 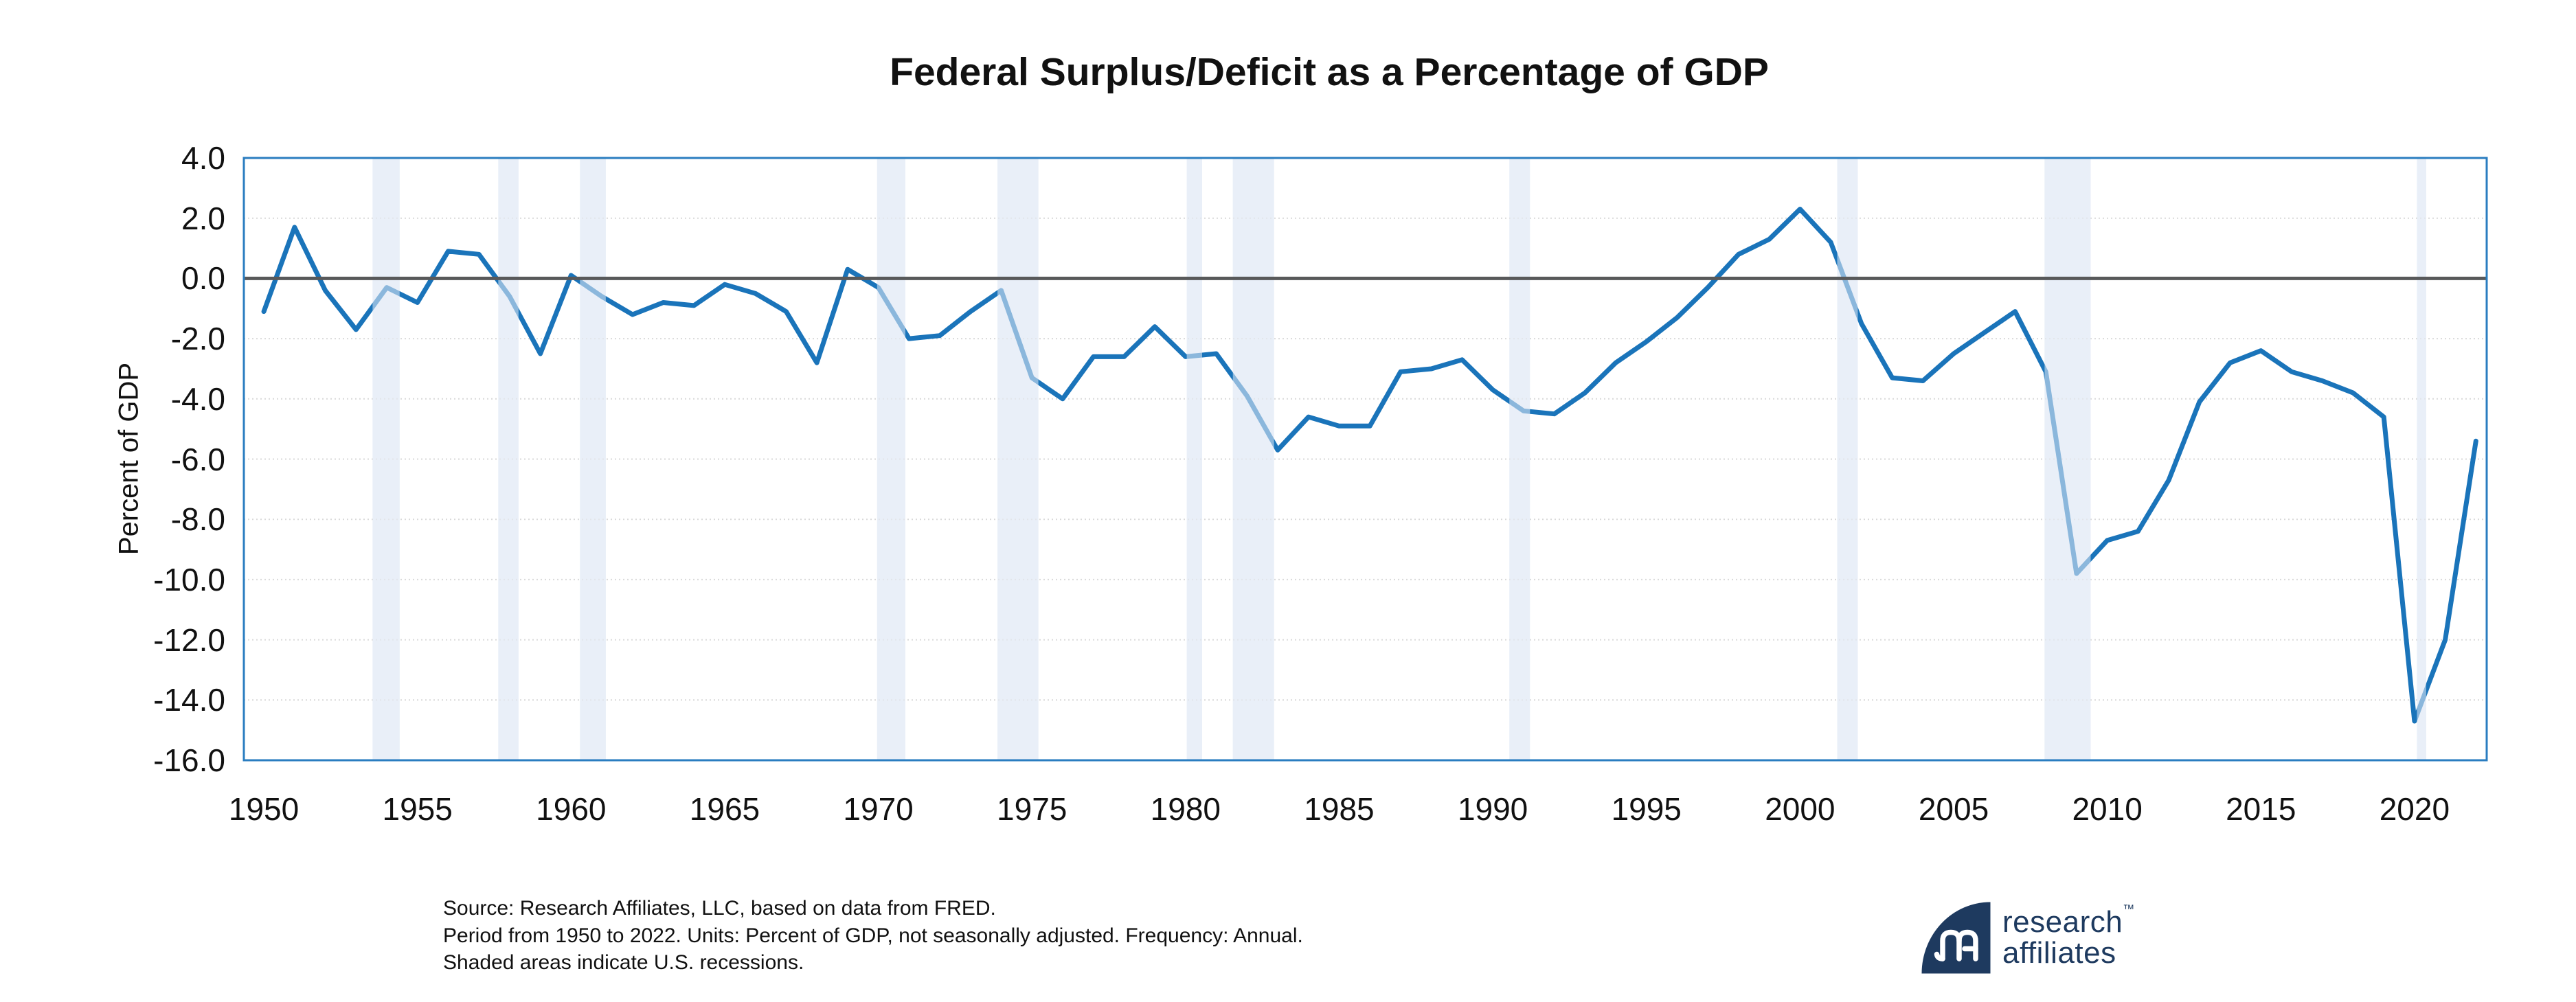 What do you see at coordinates (1185, 809) in the screenshot?
I see `x-tick-label: 1980` at bounding box center [1185, 809].